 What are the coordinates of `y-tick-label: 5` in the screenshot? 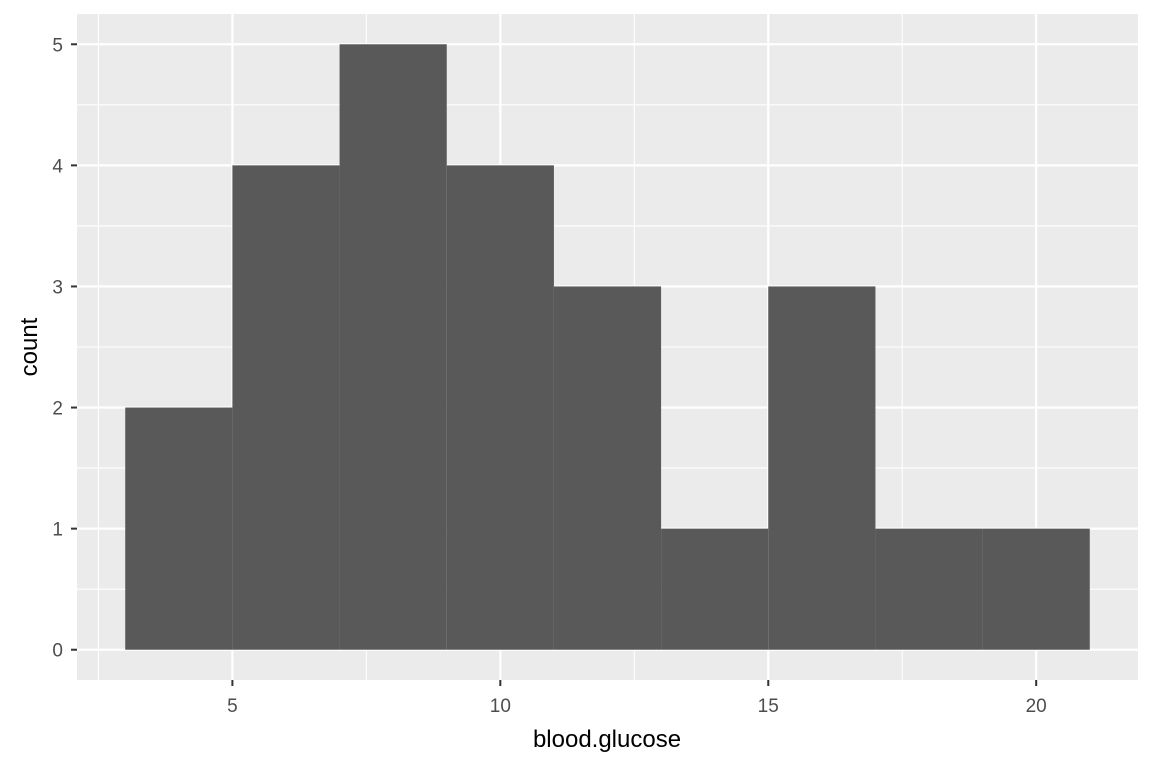 It's located at (57, 45).